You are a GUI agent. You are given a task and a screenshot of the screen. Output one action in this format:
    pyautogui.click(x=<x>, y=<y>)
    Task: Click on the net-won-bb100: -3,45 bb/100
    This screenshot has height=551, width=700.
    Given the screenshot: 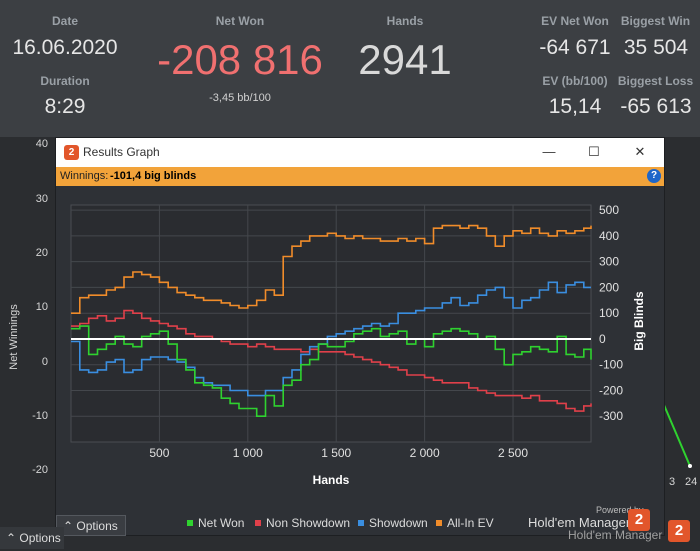 What is the action you would take?
    pyautogui.click(x=240, y=98)
    